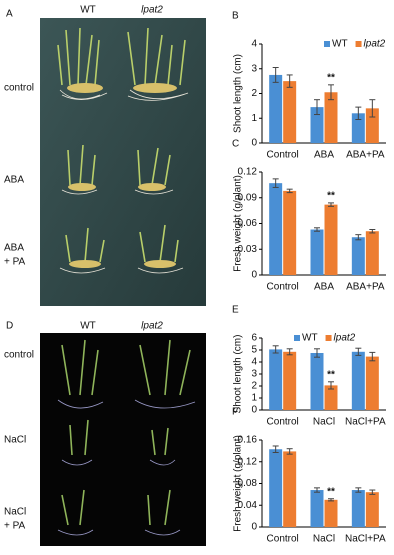 This screenshot has width=394, height=555. What do you see at coordinates (152, 326) in the screenshot?
I see `column-label: lpat2` at bounding box center [152, 326].